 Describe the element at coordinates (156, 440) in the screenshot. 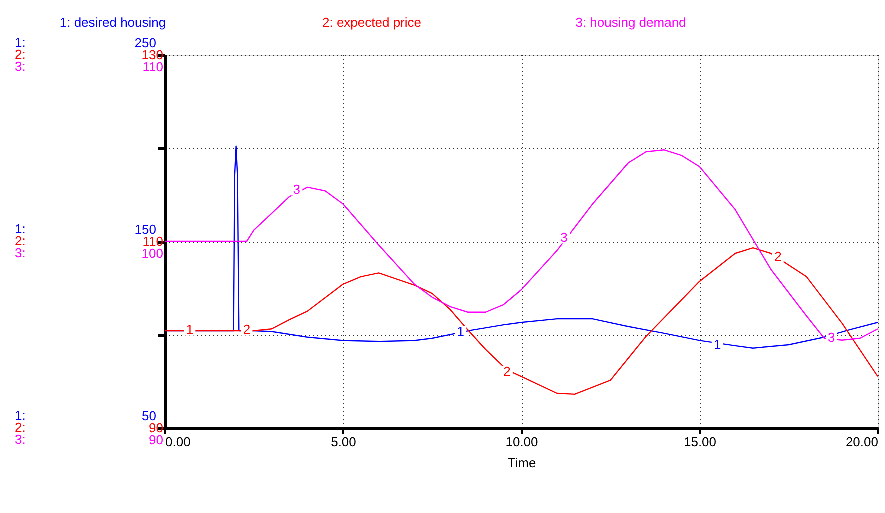

I see `y3-tick-label: 90` at that location.